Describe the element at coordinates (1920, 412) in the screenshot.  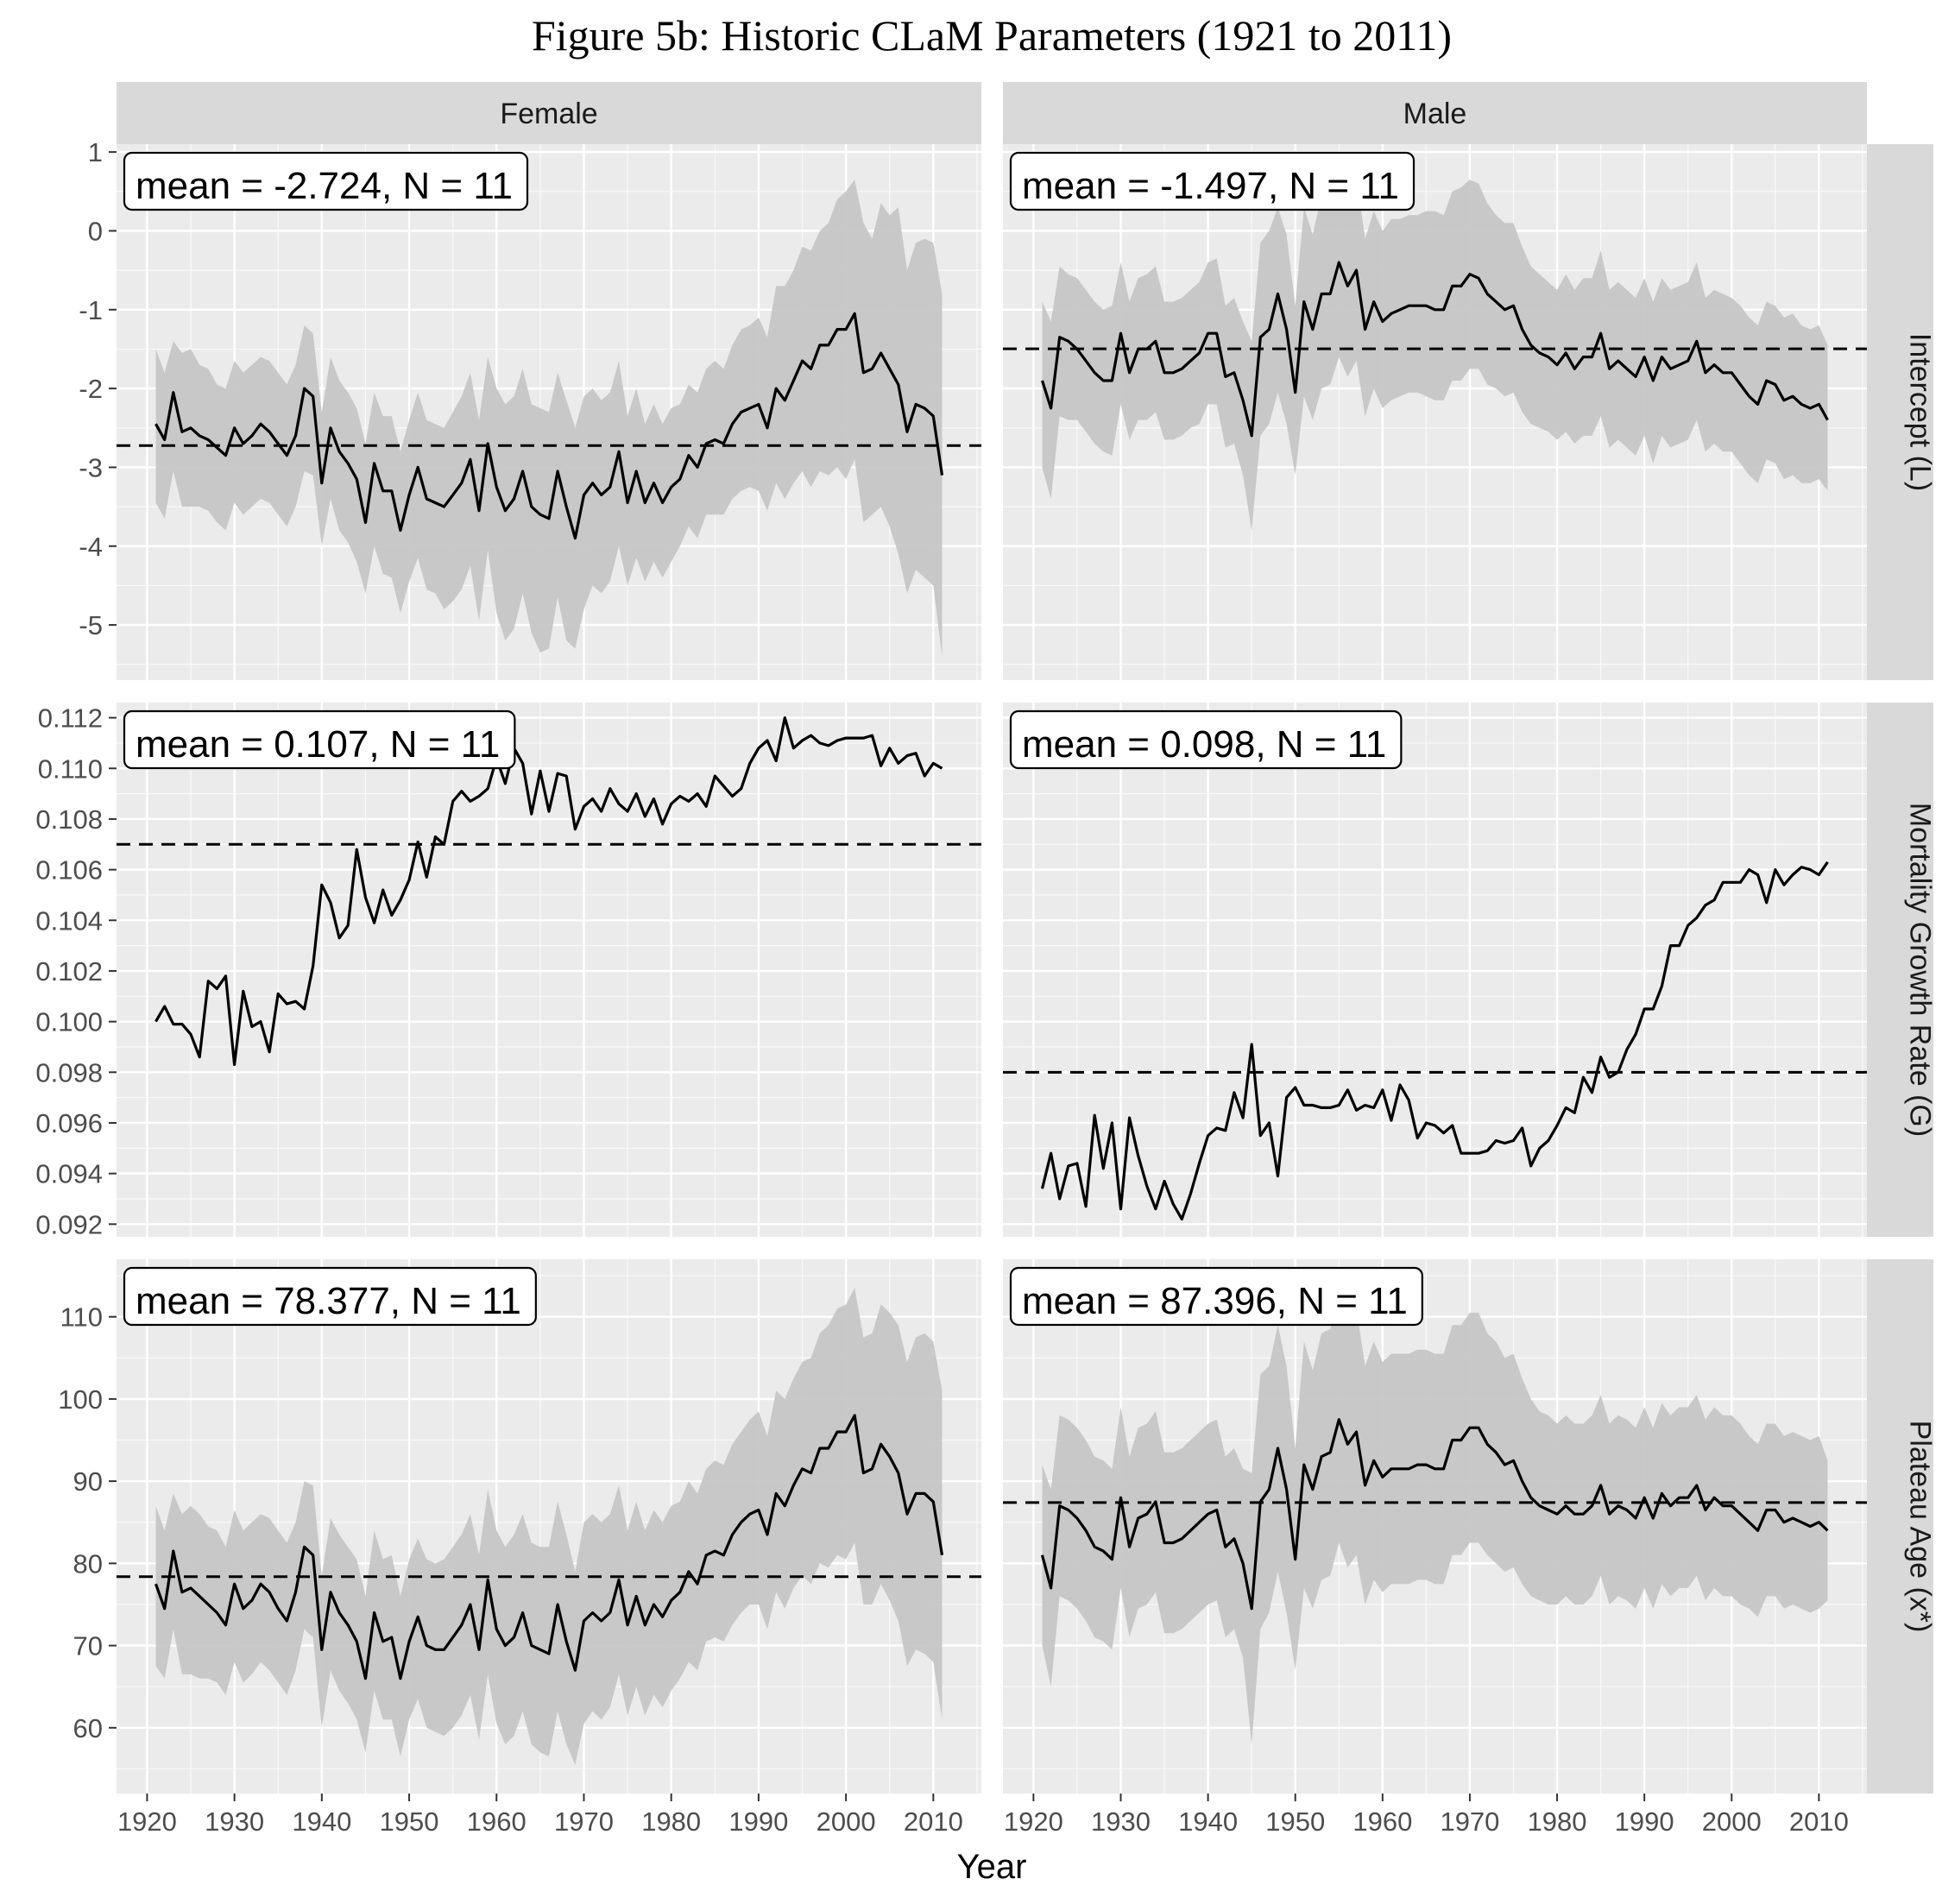
I see `facet-label-row-0: Intercept (L)` at that location.